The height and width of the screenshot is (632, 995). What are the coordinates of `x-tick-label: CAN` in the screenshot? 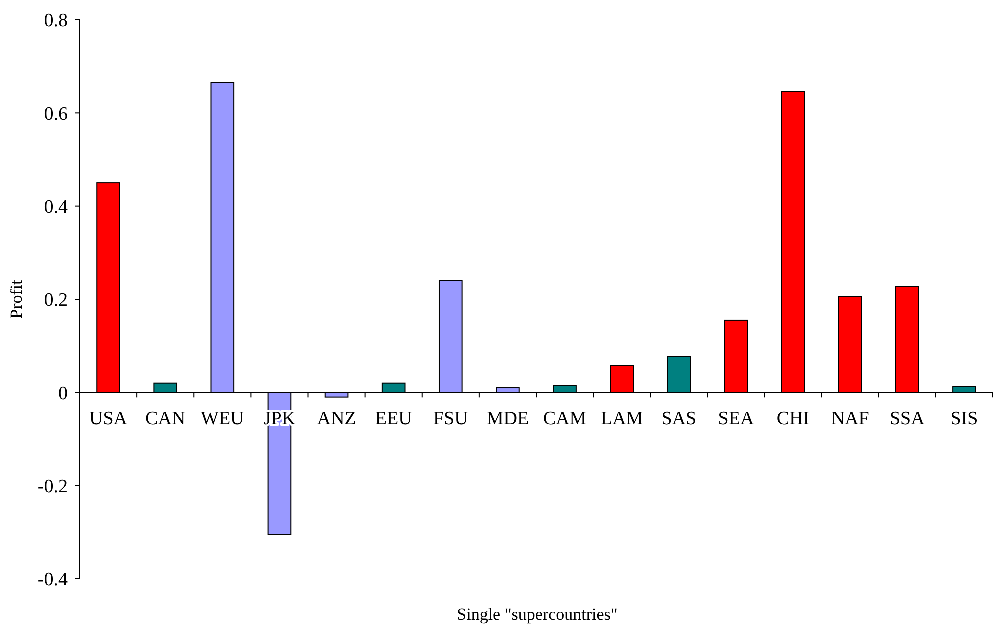 It's located at (166, 419).